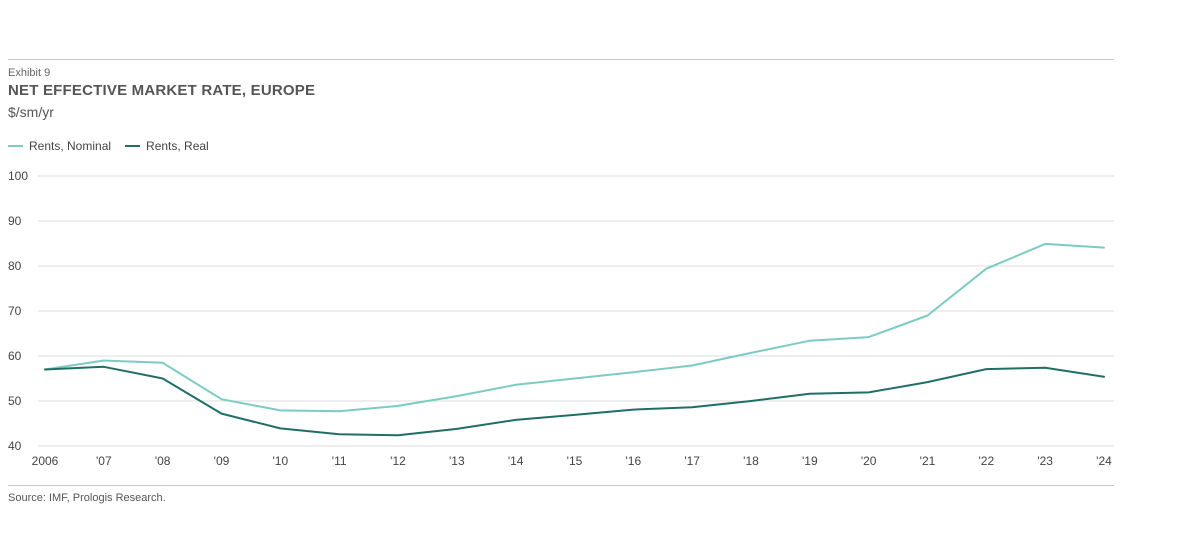 Image resolution: width=1180 pixels, height=554 pixels. Describe the element at coordinates (15, 266) in the screenshot. I see `y-tick-label: 80` at that location.